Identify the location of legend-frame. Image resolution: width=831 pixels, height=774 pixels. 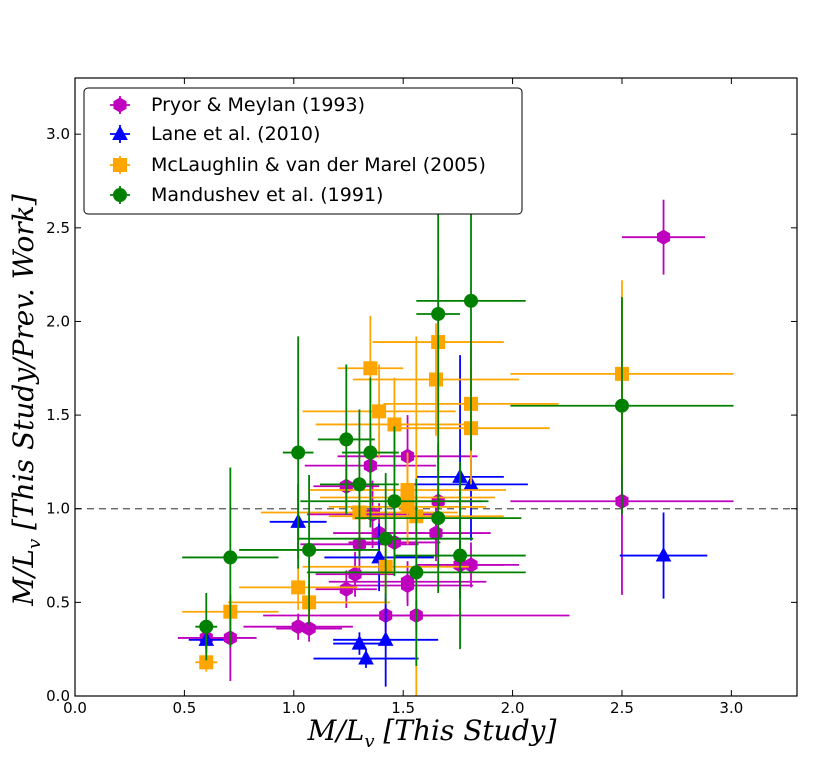
(303, 151).